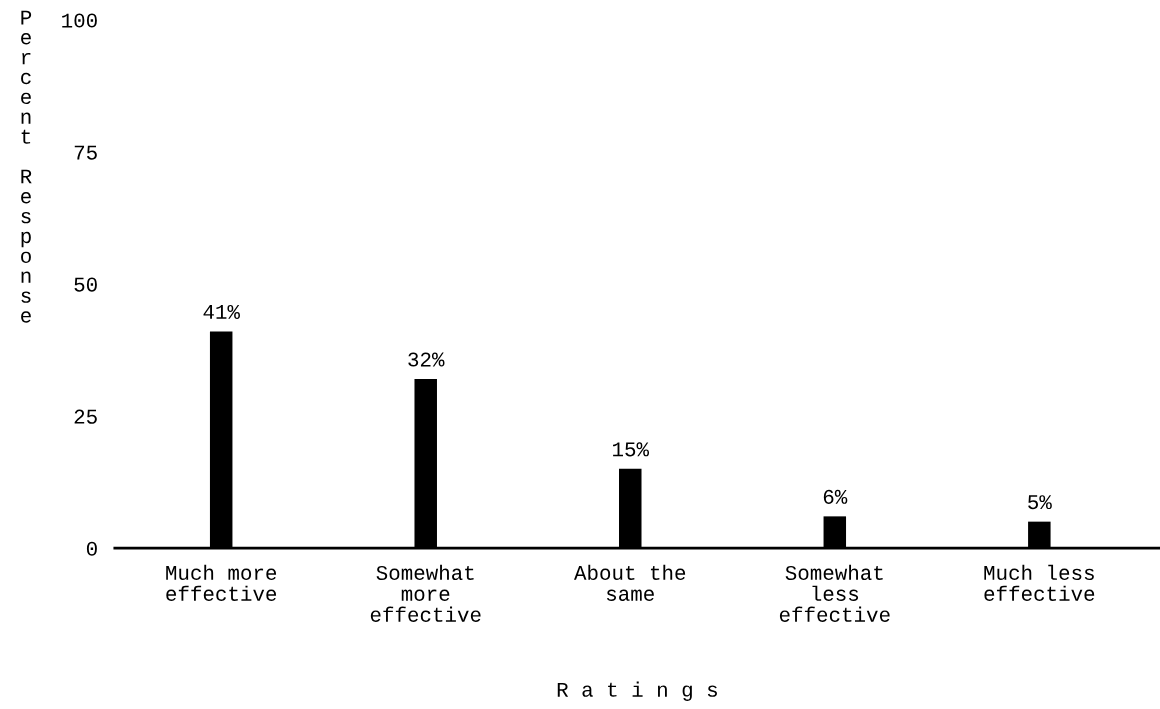 This screenshot has height=709, width=1160. I want to click on data-label: 6%, so click(835, 496).